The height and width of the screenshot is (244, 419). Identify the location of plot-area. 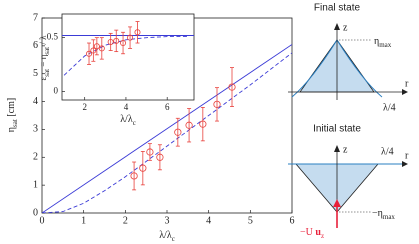
(128, 57).